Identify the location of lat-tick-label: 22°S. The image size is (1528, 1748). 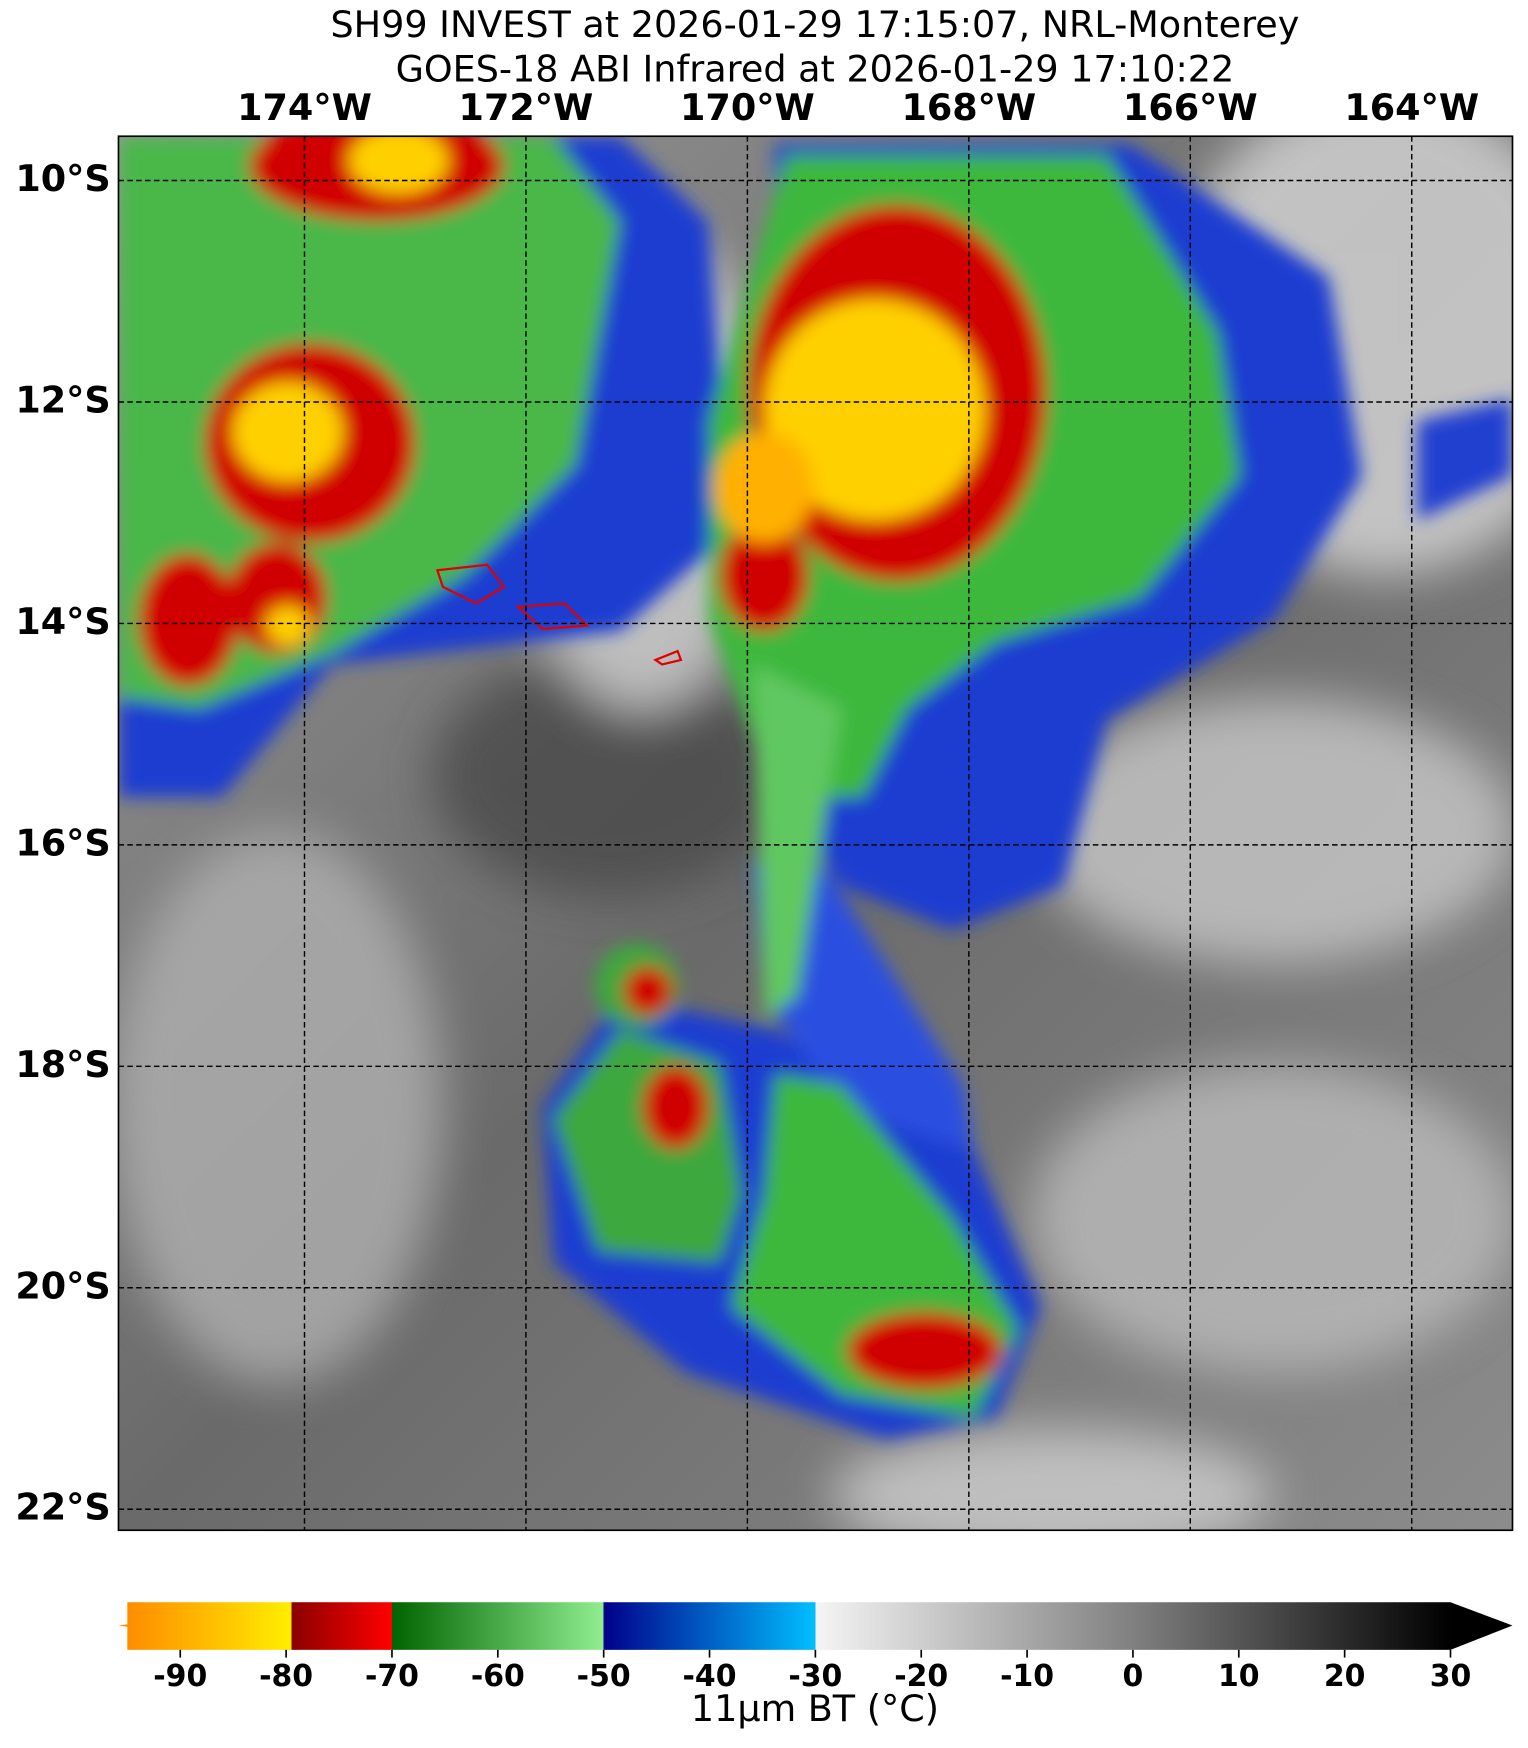
(62, 1507).